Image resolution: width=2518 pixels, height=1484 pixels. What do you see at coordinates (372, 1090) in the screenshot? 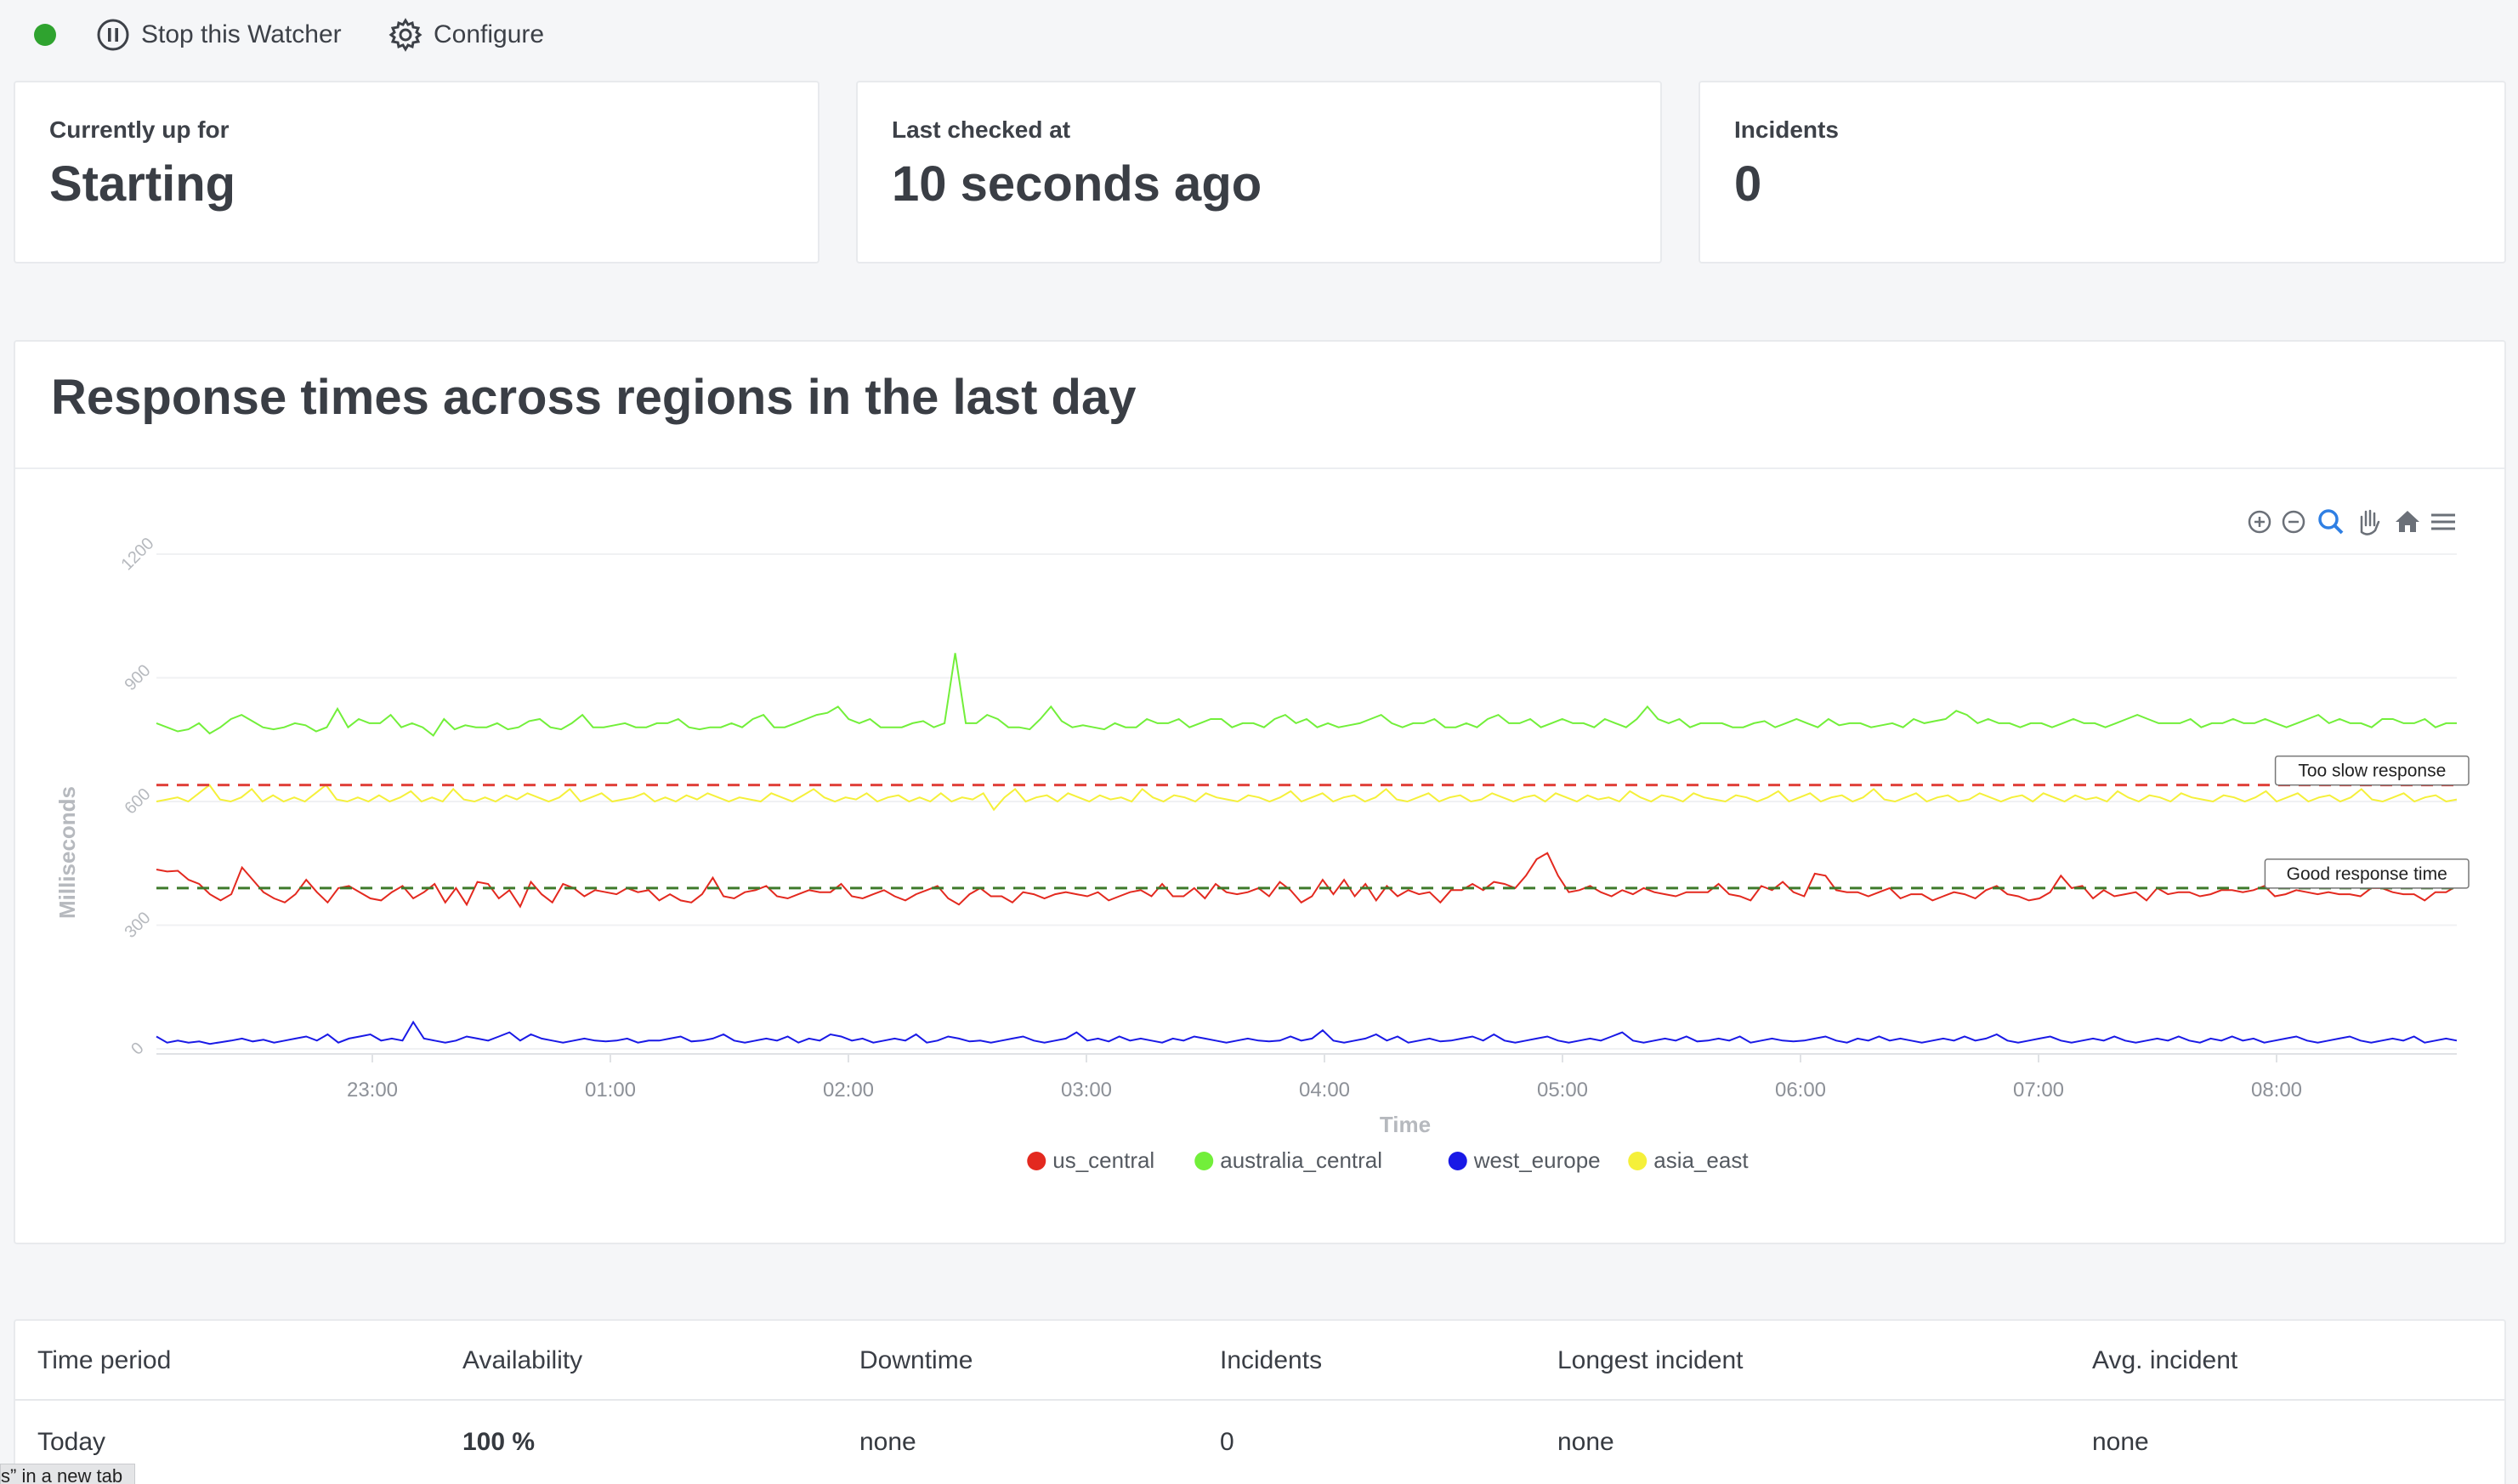
I see `x-tick-label: 23:00` at bounding box center [372, 1090].